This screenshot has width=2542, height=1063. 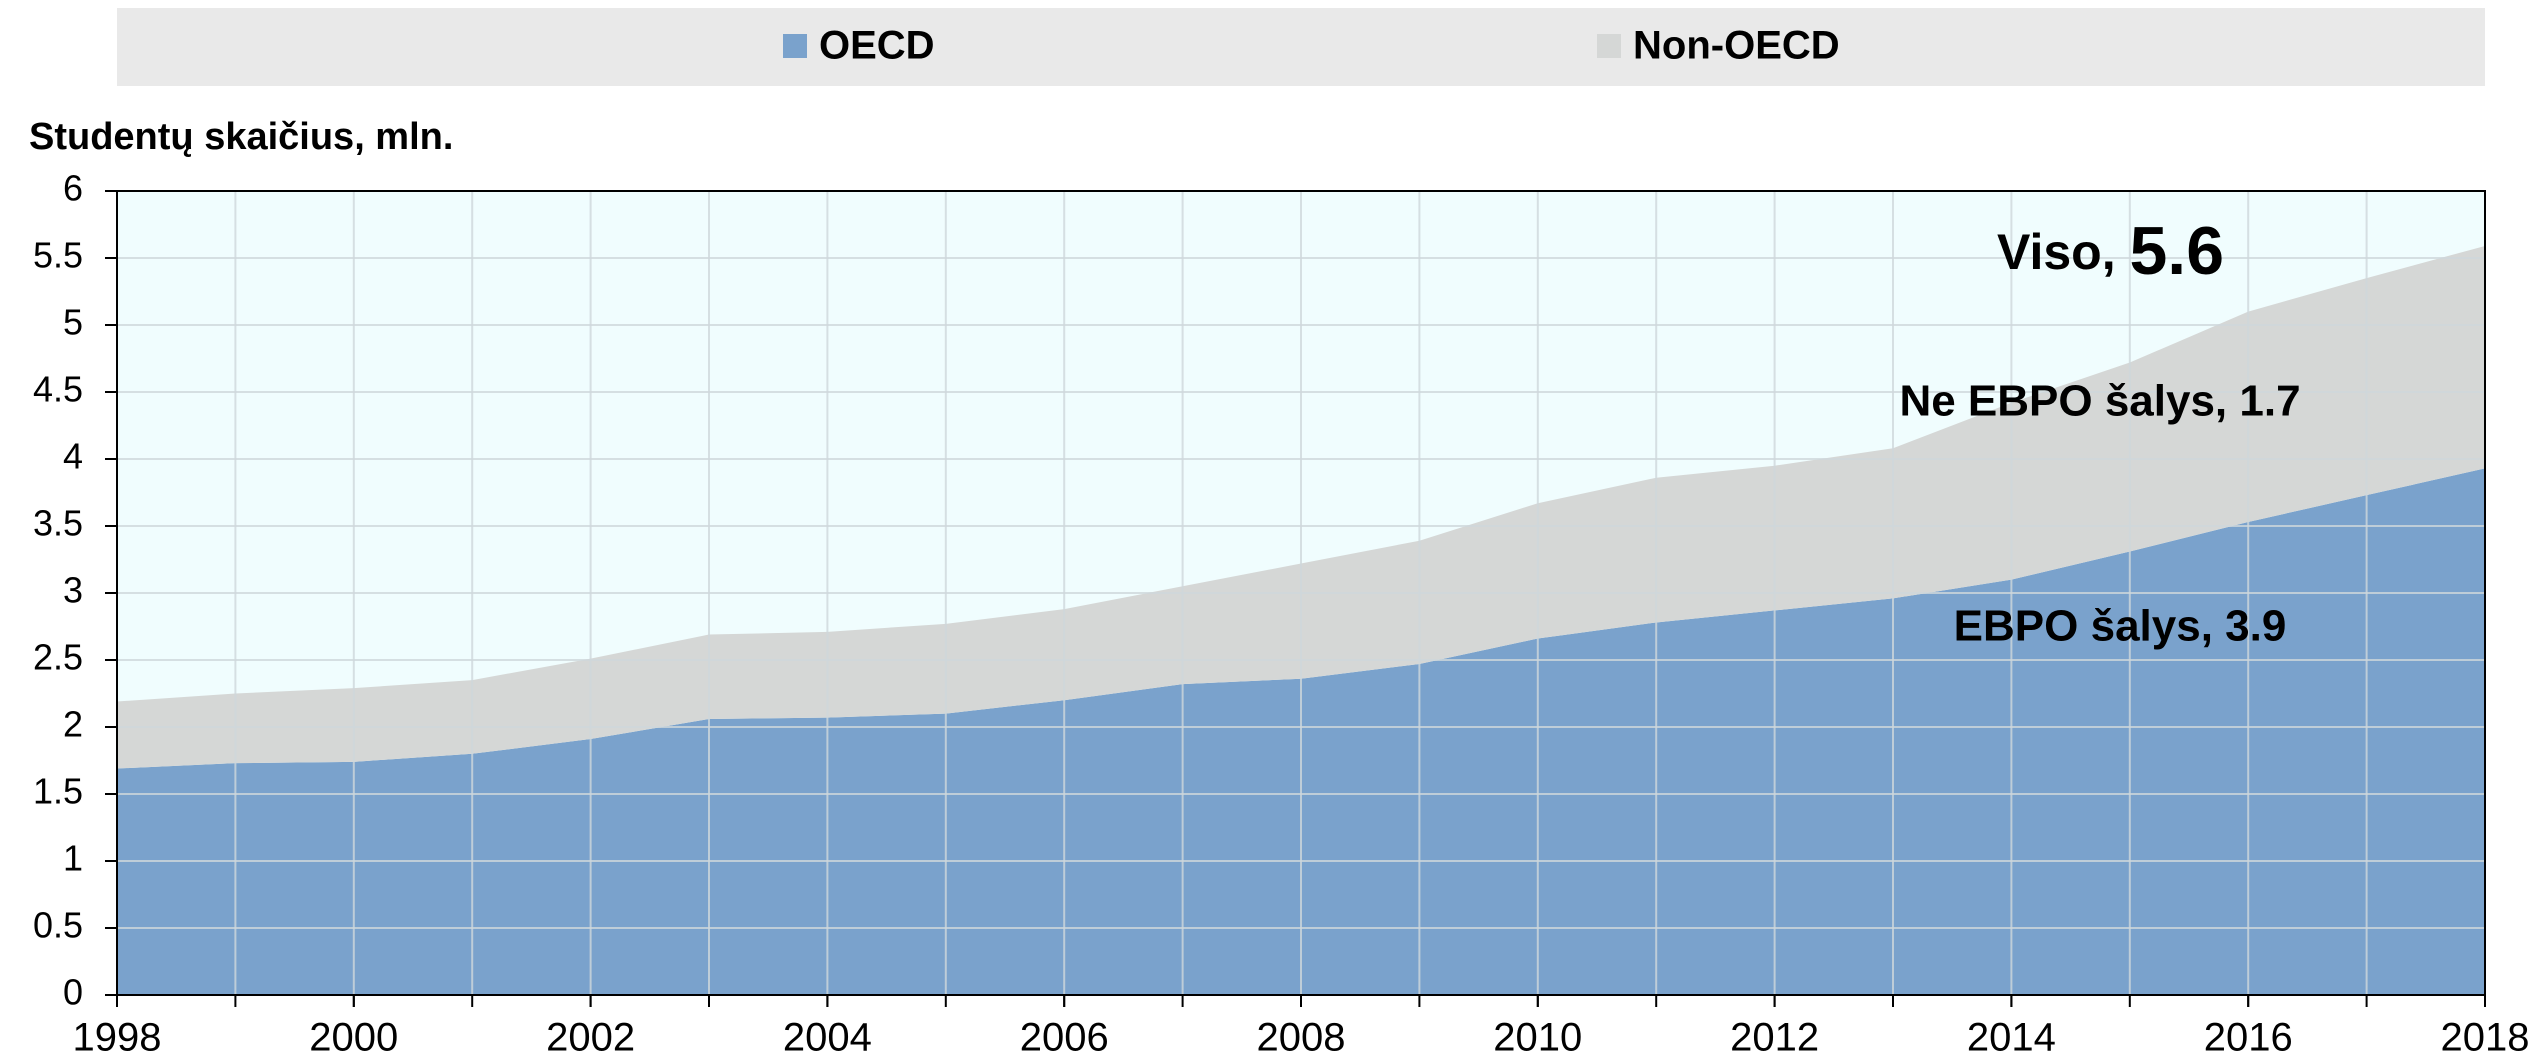 What do you see at coordinates (353, 1038) in the screenshot?
I see `x-tick-label: 2000` at bounding box center [353, 1038].